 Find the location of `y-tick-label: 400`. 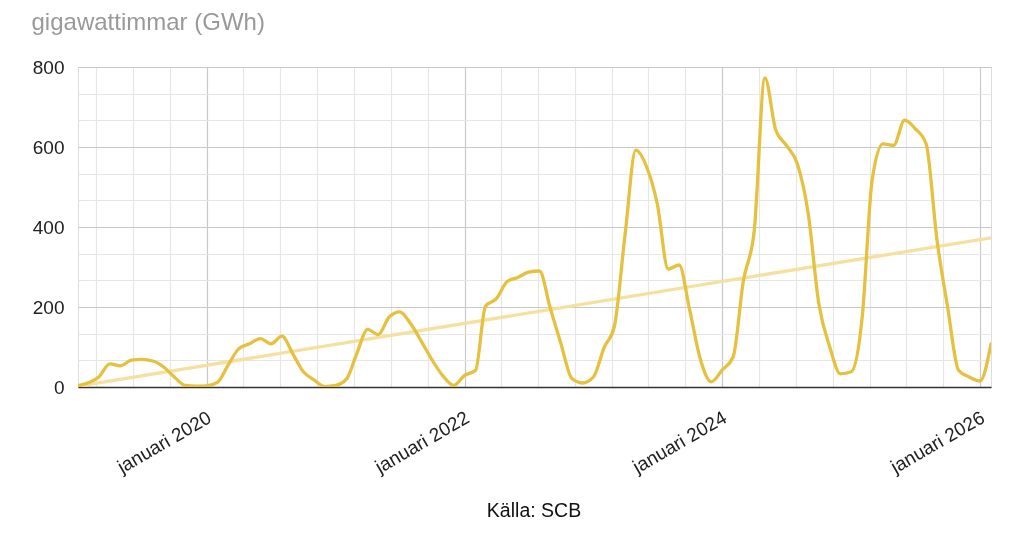

y-tick-label: 400 is located at coordinates (48, 227).